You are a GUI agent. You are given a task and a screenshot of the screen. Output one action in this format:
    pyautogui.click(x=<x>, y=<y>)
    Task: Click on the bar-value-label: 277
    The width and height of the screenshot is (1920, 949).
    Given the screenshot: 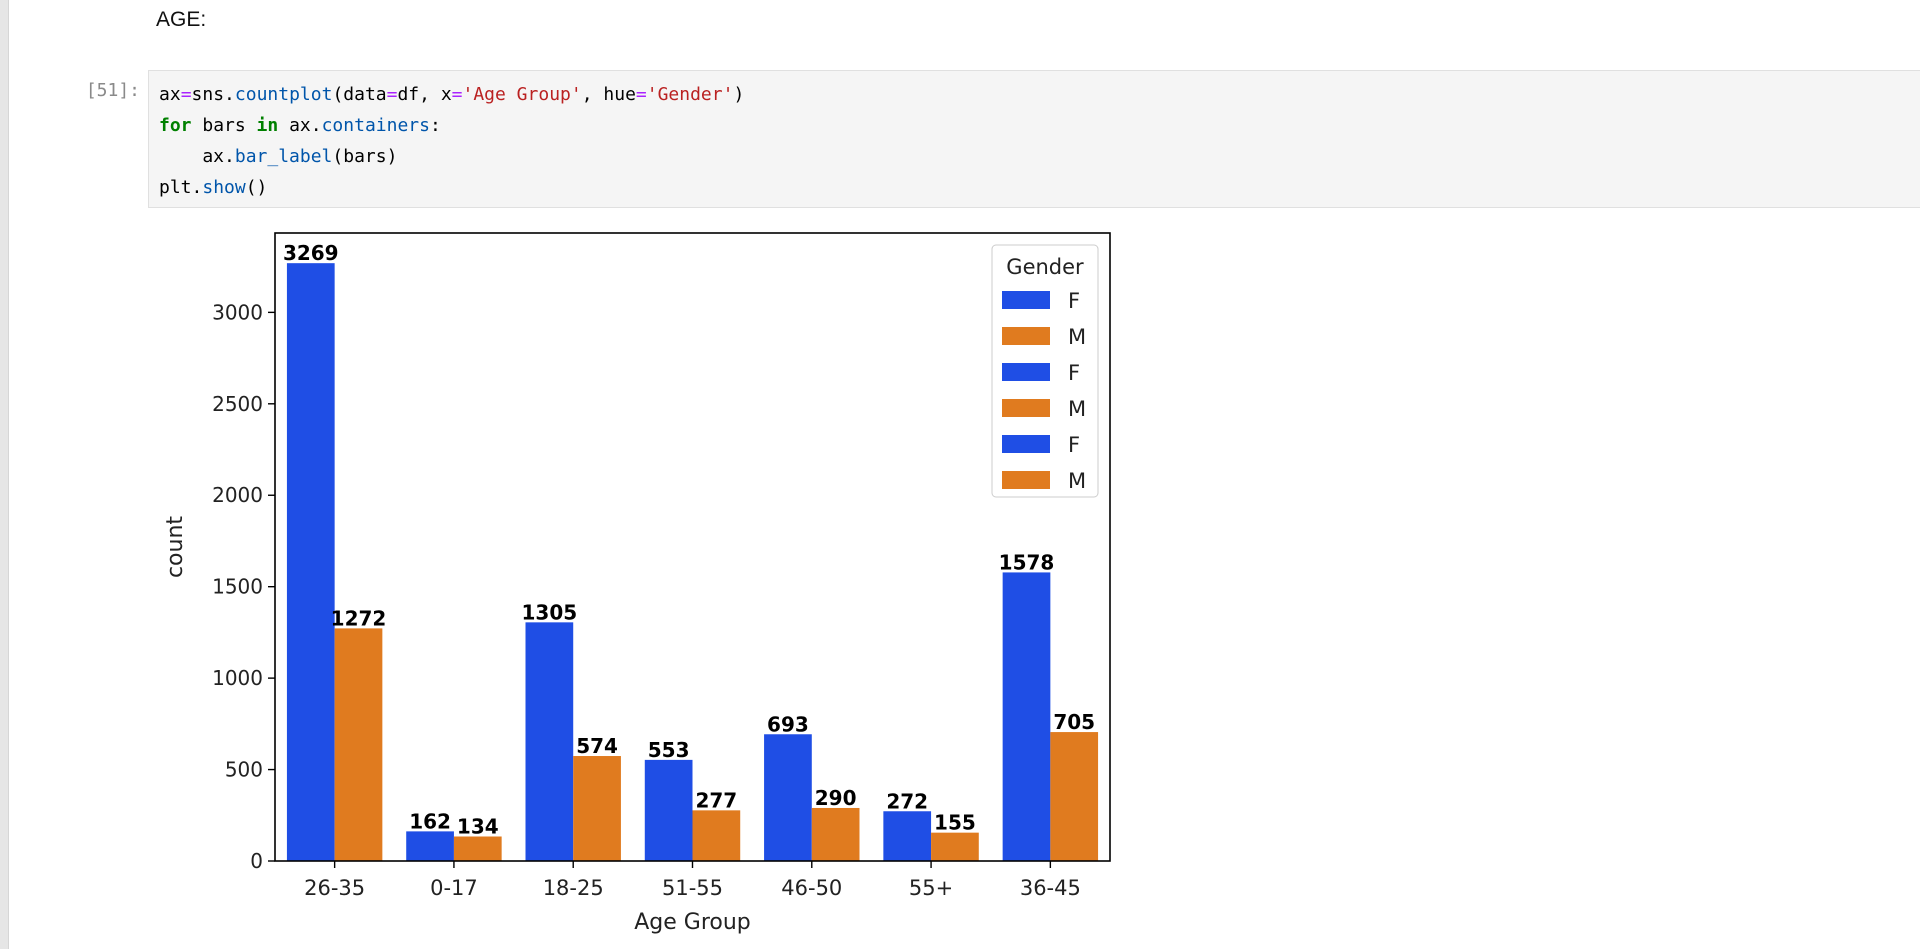 What is the action you would take?
    pyautogui.click(x=716, y=800)
    